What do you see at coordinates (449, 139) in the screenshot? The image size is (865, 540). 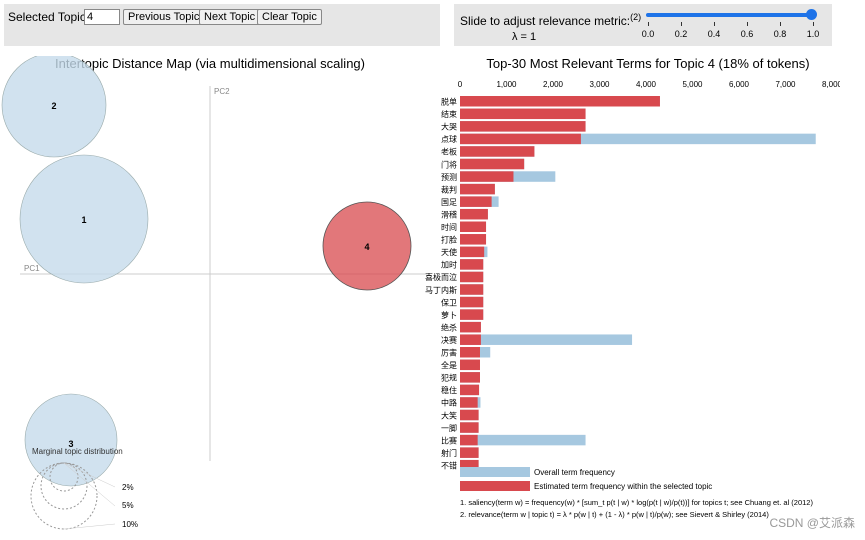 I see `term-label: 点球` at bounding box center [449, 139].